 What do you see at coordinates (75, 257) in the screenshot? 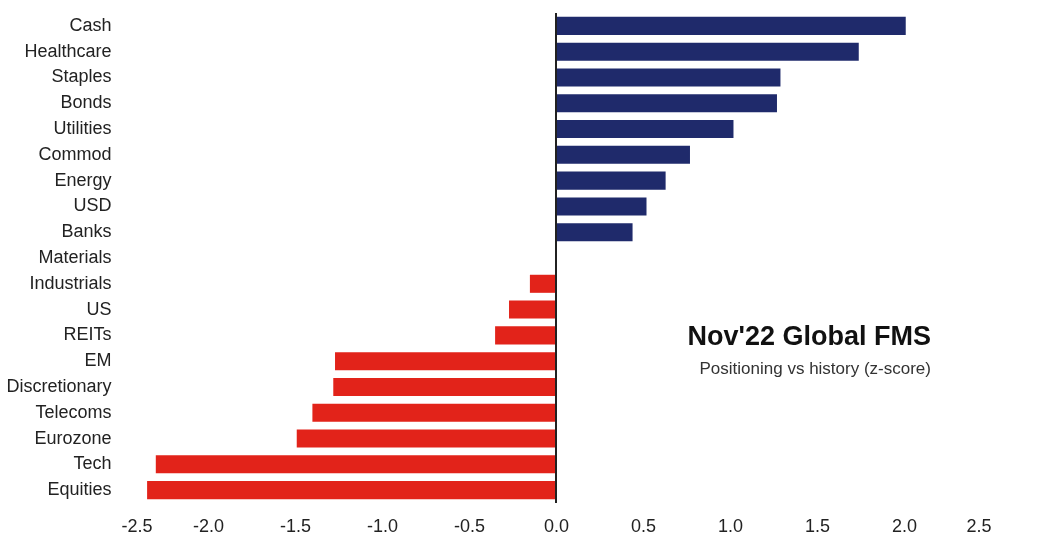
I see `y-tick-label: Materials` at bounding box center [75, 257].